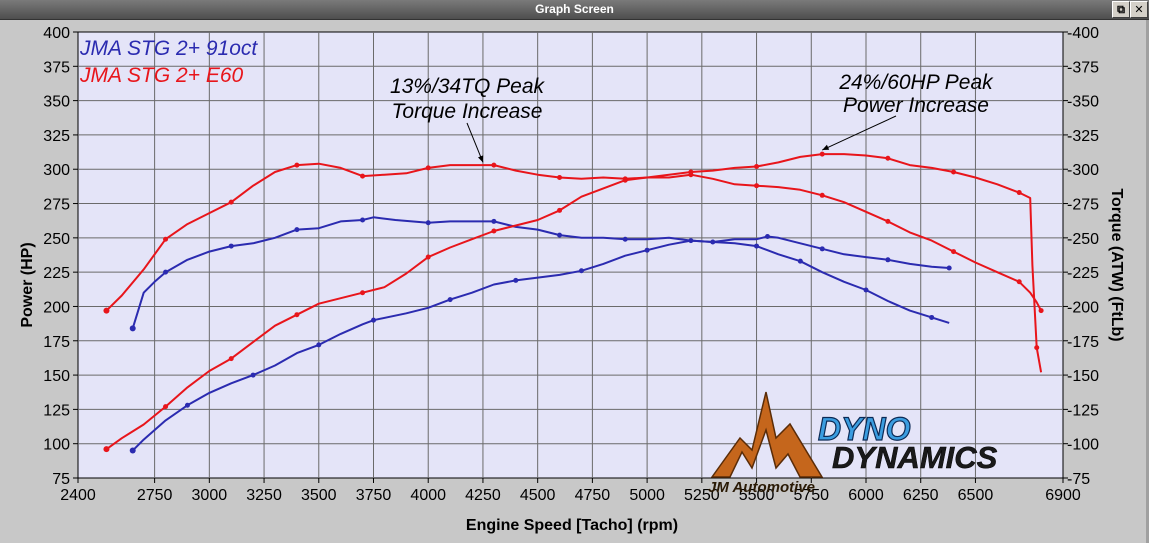 This screenshot has width=1149, height=543. What do you see at coordinates (1083, 33) in the screenshot?
I see `y-tick-label-right: -400` at bounding box center [1083, 33].